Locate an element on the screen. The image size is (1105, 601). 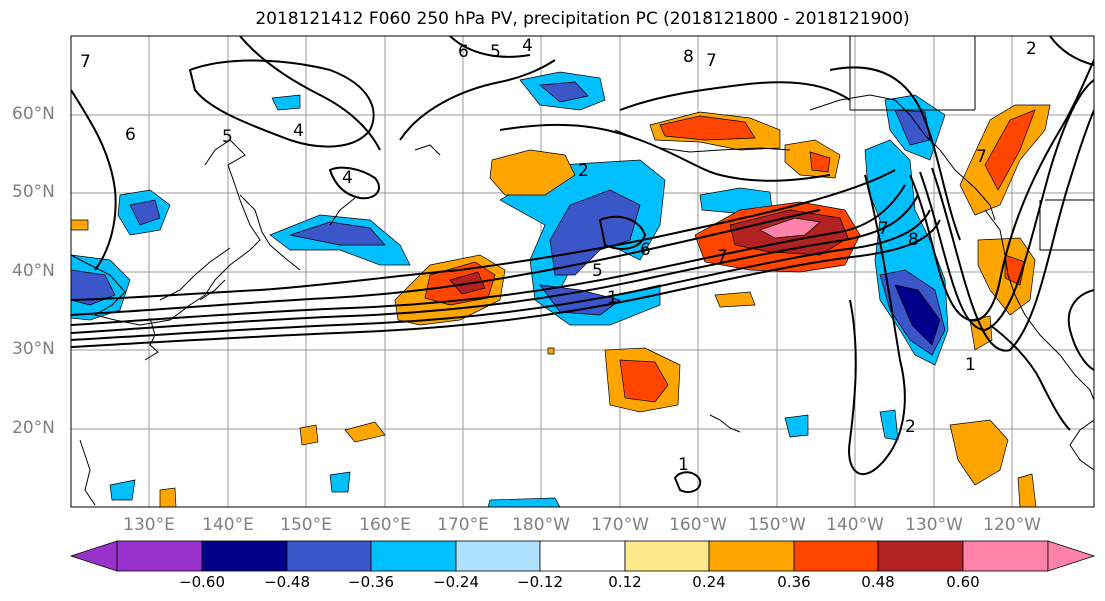
lon-label: 180°W is located at coordinates (541, 525).